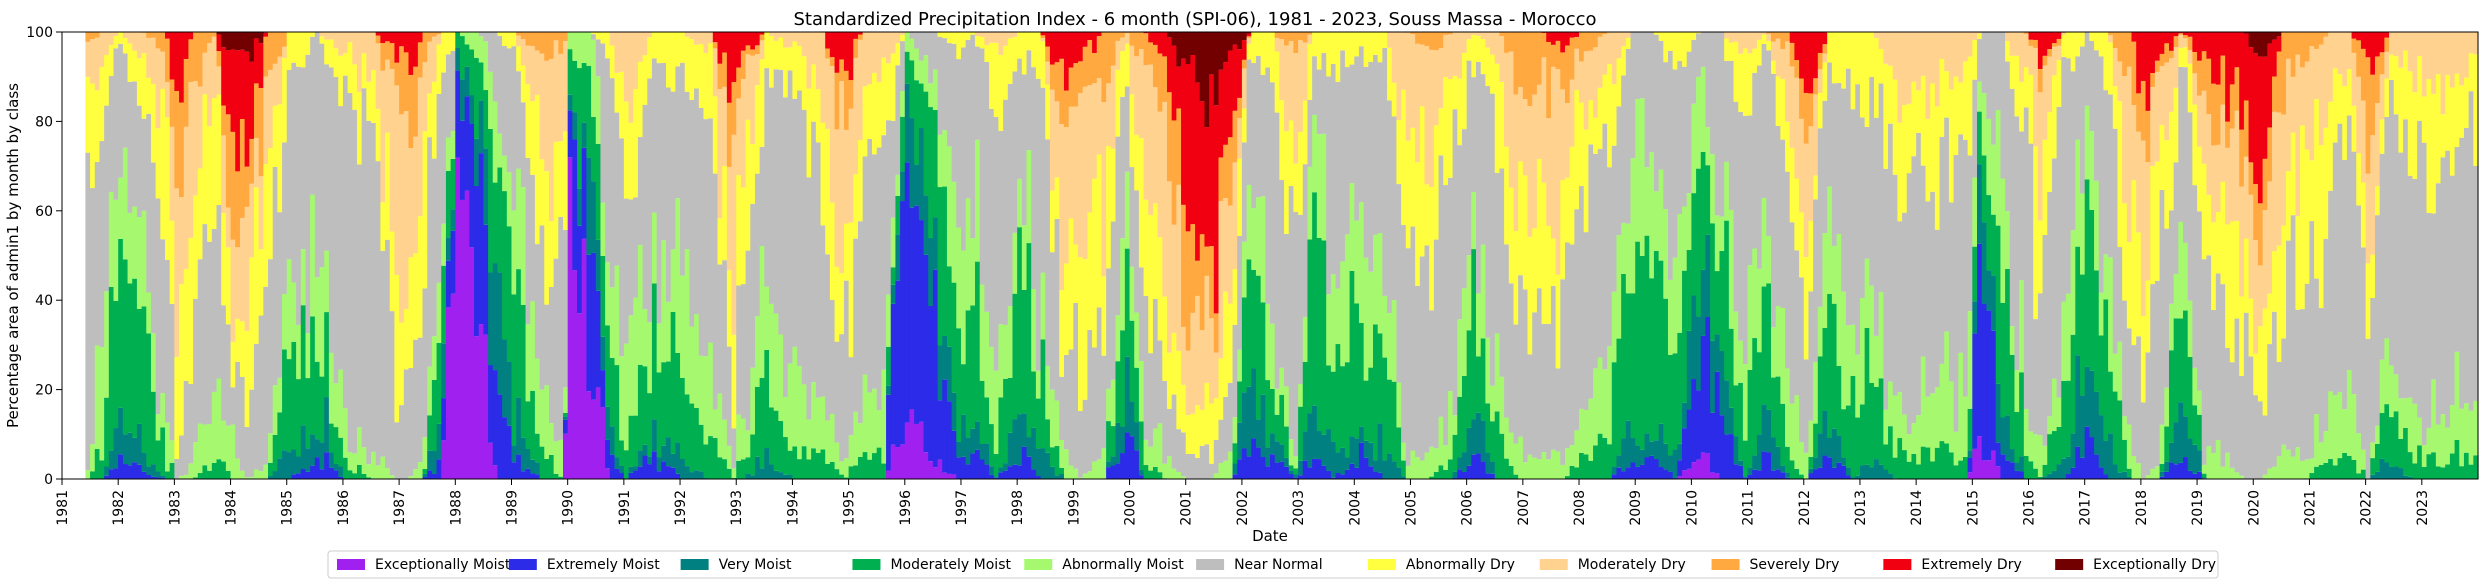  What do you see at coordinates (351, 564) in the screenshot?
I see `legend-swatch` at bounding box center [351, 564].